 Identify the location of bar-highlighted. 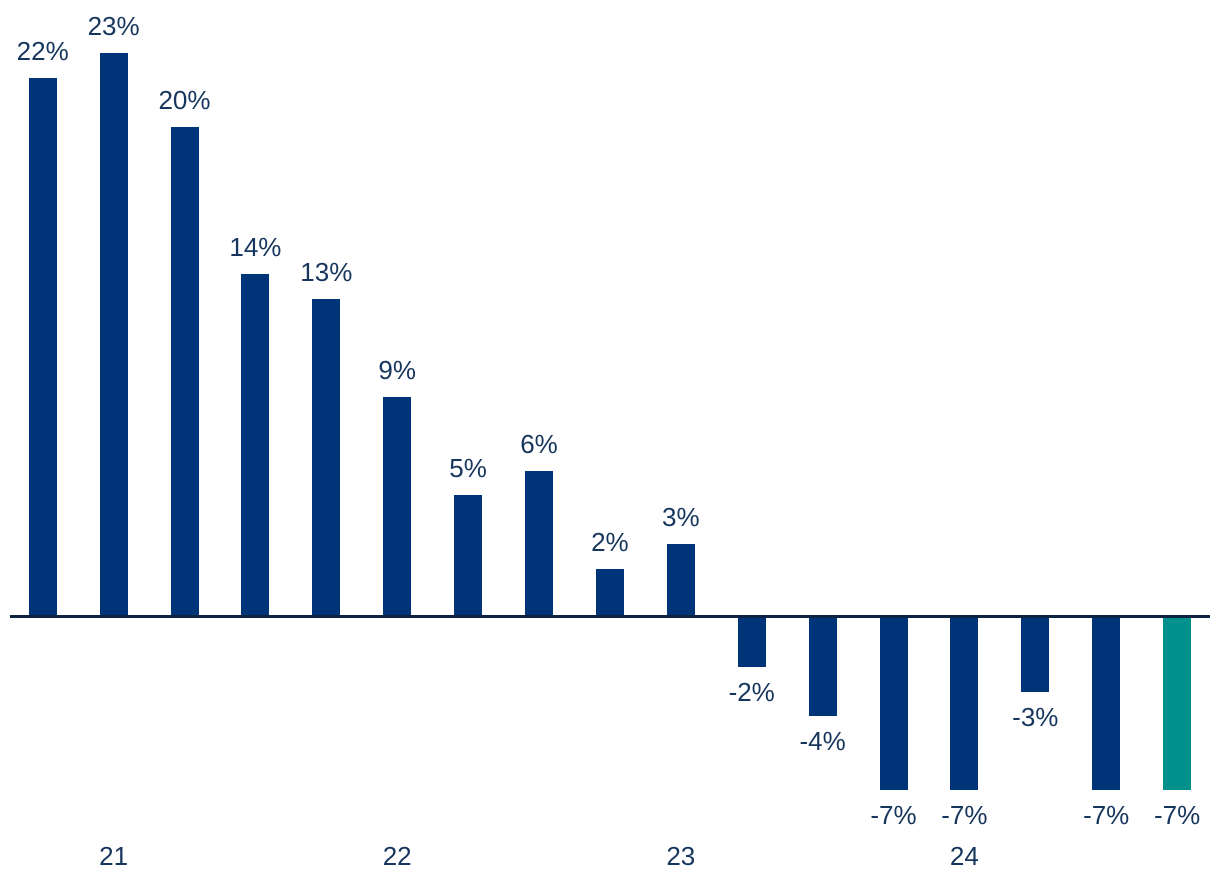
(1177, 704).